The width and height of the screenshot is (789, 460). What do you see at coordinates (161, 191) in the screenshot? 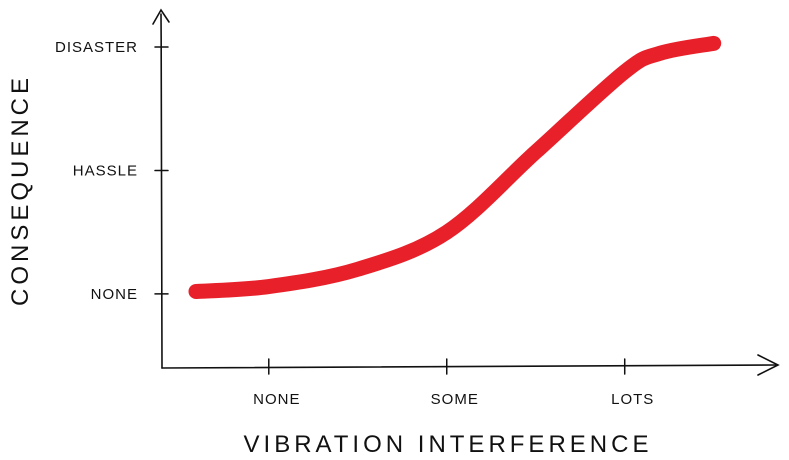
I see `y-axis` at bounding box center [161, 191].